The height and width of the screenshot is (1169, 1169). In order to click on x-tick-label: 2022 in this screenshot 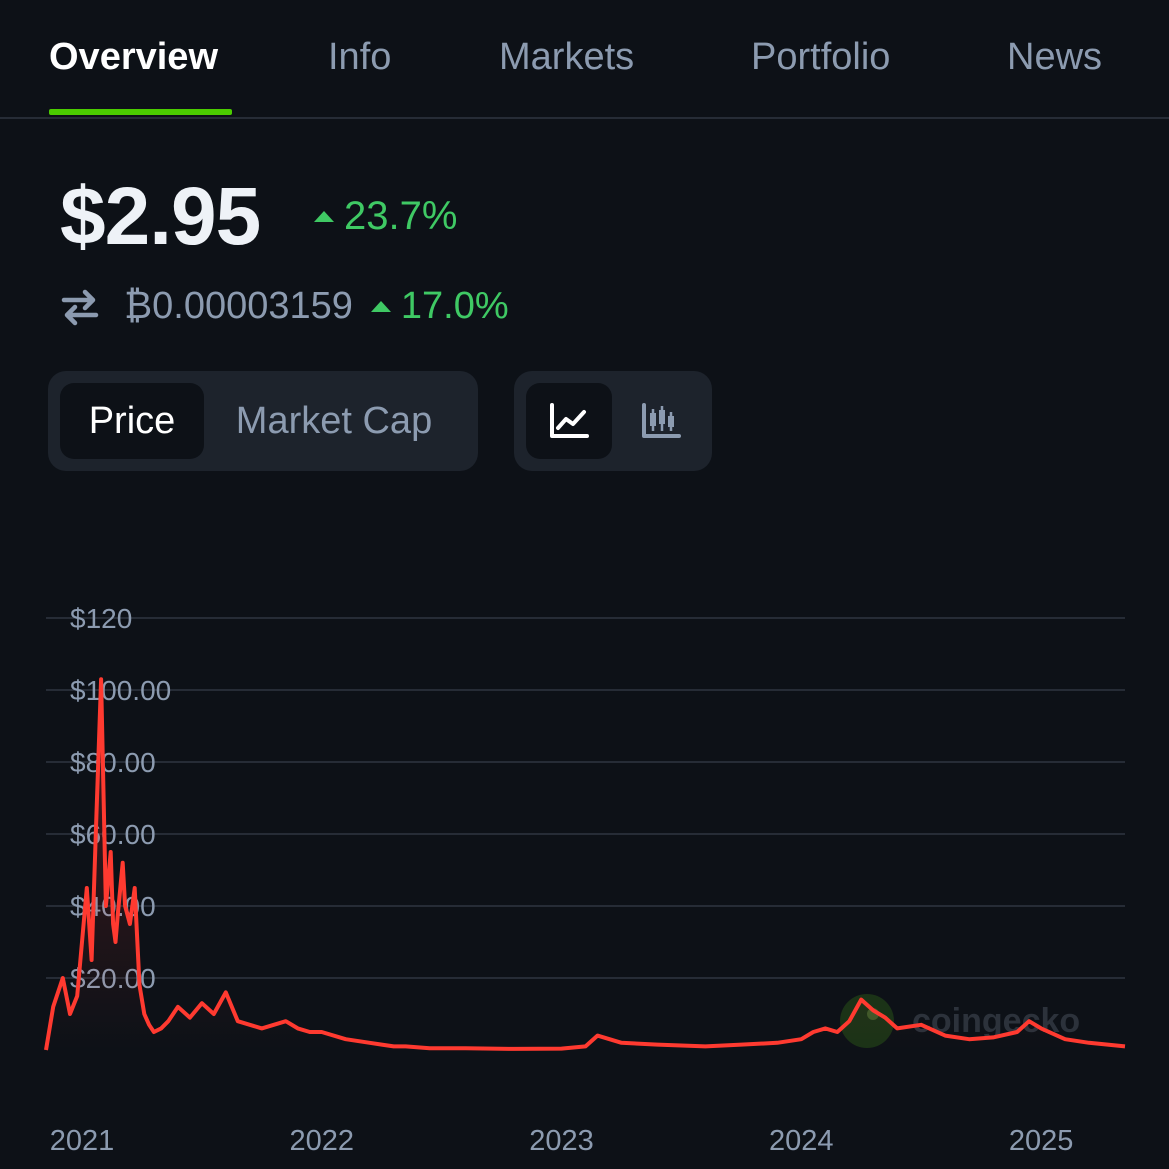, I will do `click(321, 1141)`.